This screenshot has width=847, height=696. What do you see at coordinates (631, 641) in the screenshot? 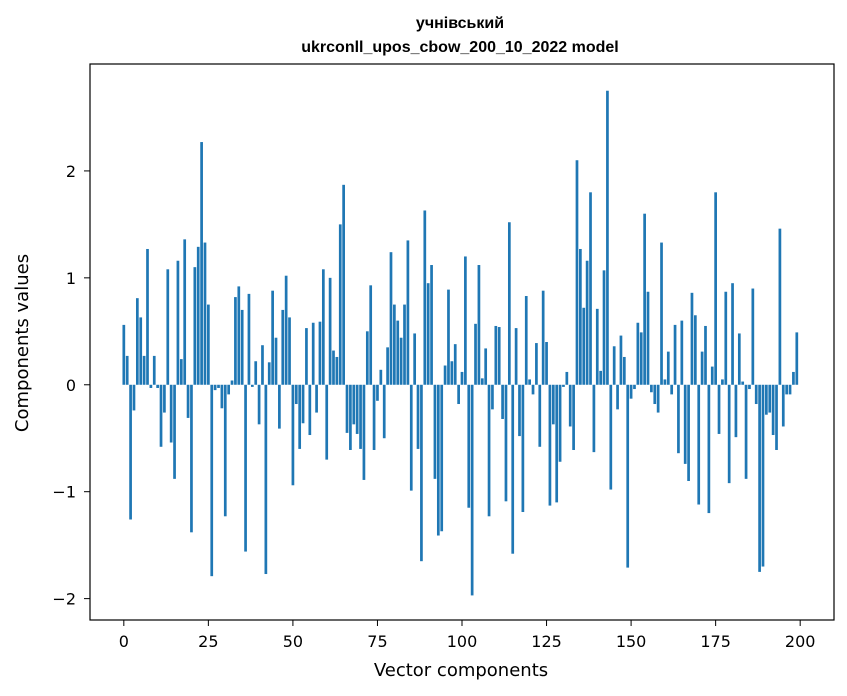
I see `x-tick-label: 150` at bounding box center [631, 641].